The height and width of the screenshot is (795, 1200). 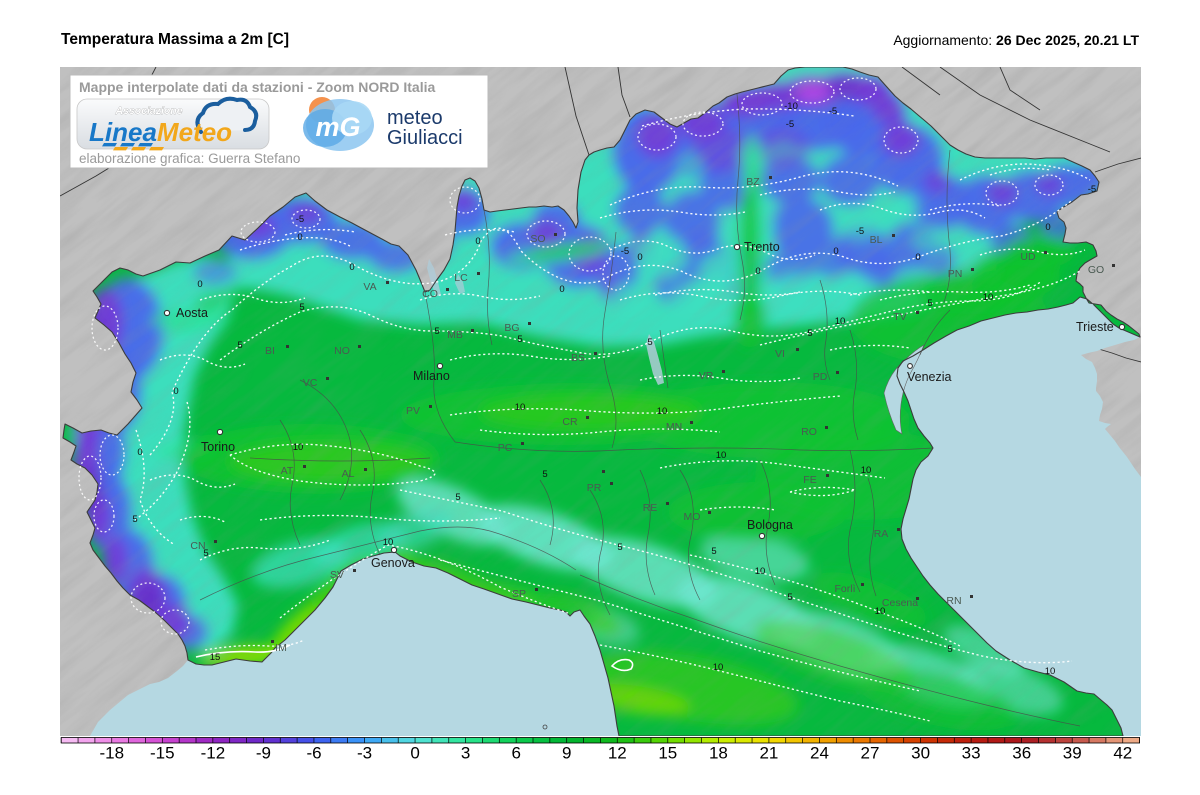 I want to click on svg-text: SP, so click(x=519, y=594).